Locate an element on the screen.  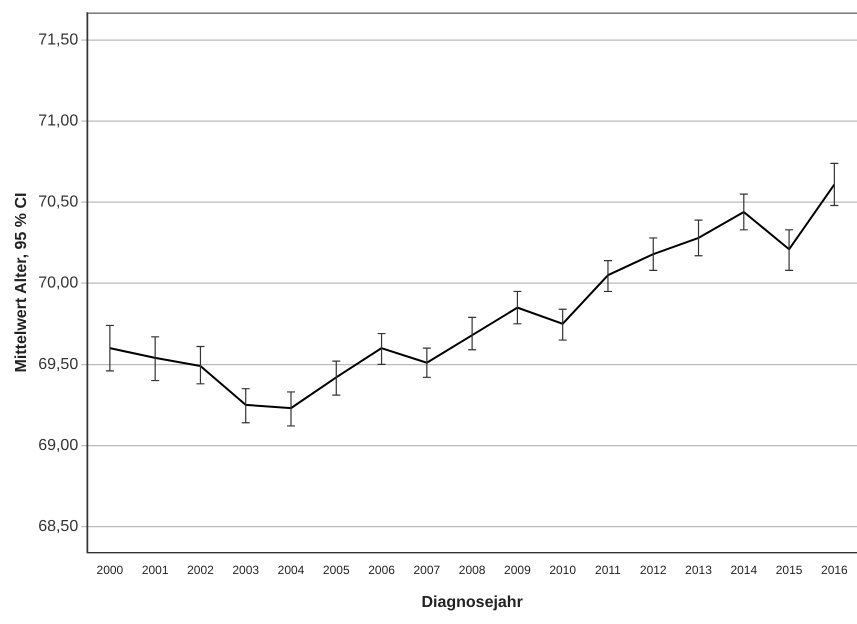
x-tick-label: 2016 is located at coordinates (834, 569).